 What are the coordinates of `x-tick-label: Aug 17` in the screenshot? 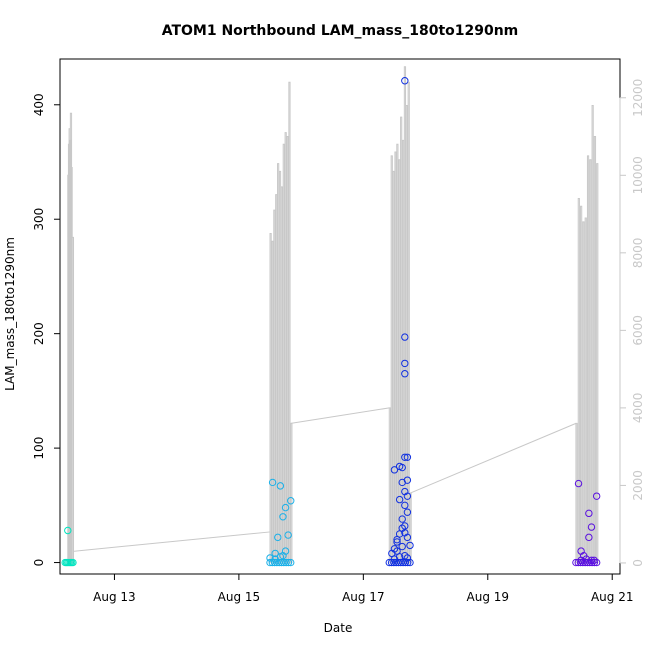 It's located at (363, 597).